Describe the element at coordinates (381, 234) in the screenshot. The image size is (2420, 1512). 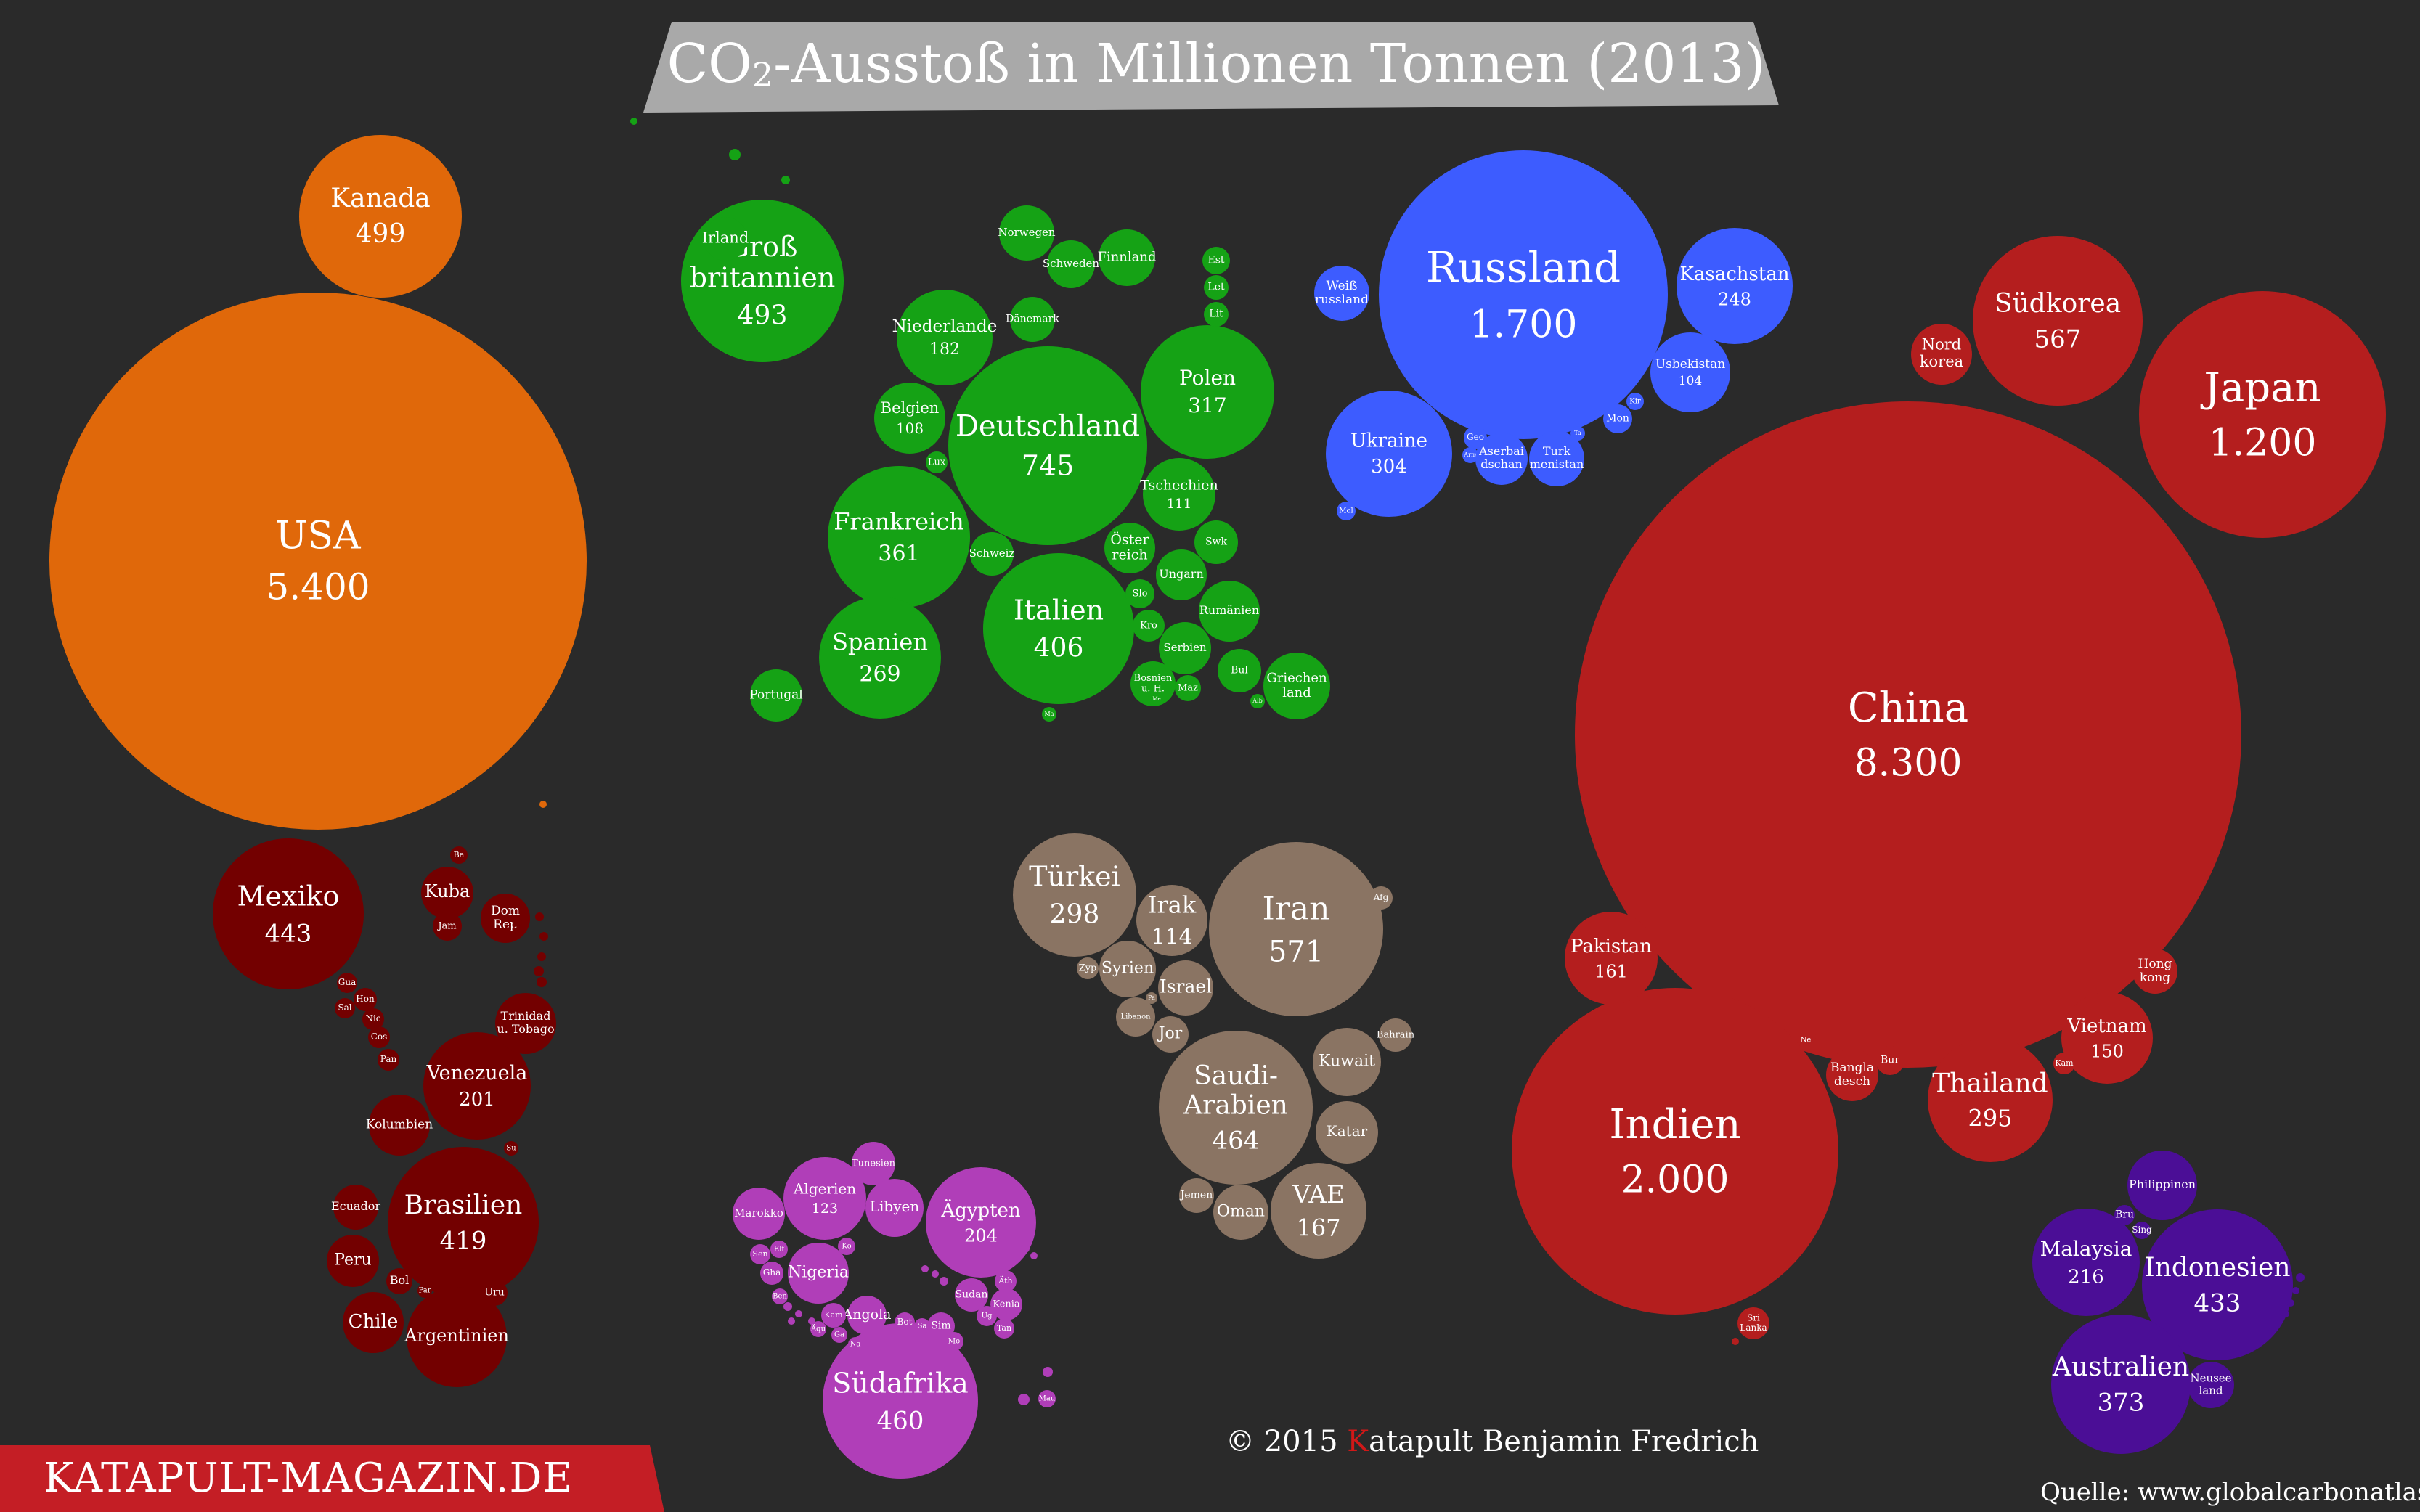
I see `bubble-value-kanada: 499` at that location.